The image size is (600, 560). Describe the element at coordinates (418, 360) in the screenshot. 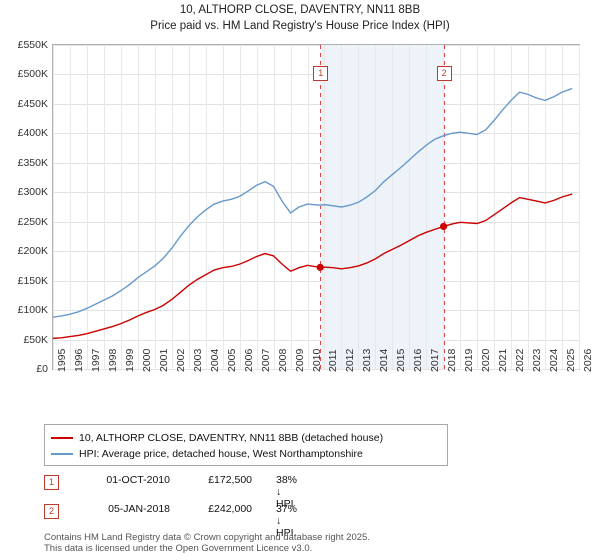

I see `x-tick-label: 2016` at that location.